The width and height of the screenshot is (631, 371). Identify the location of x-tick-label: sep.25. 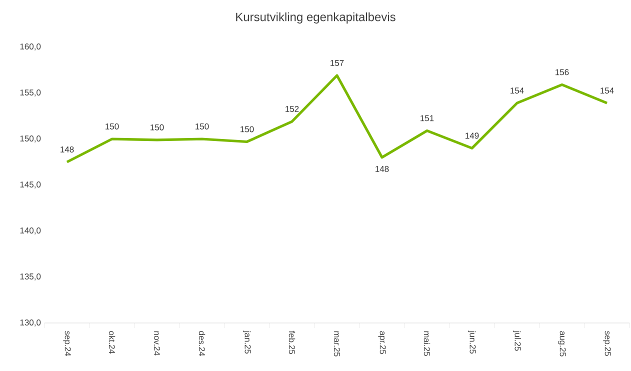
(607, 343).